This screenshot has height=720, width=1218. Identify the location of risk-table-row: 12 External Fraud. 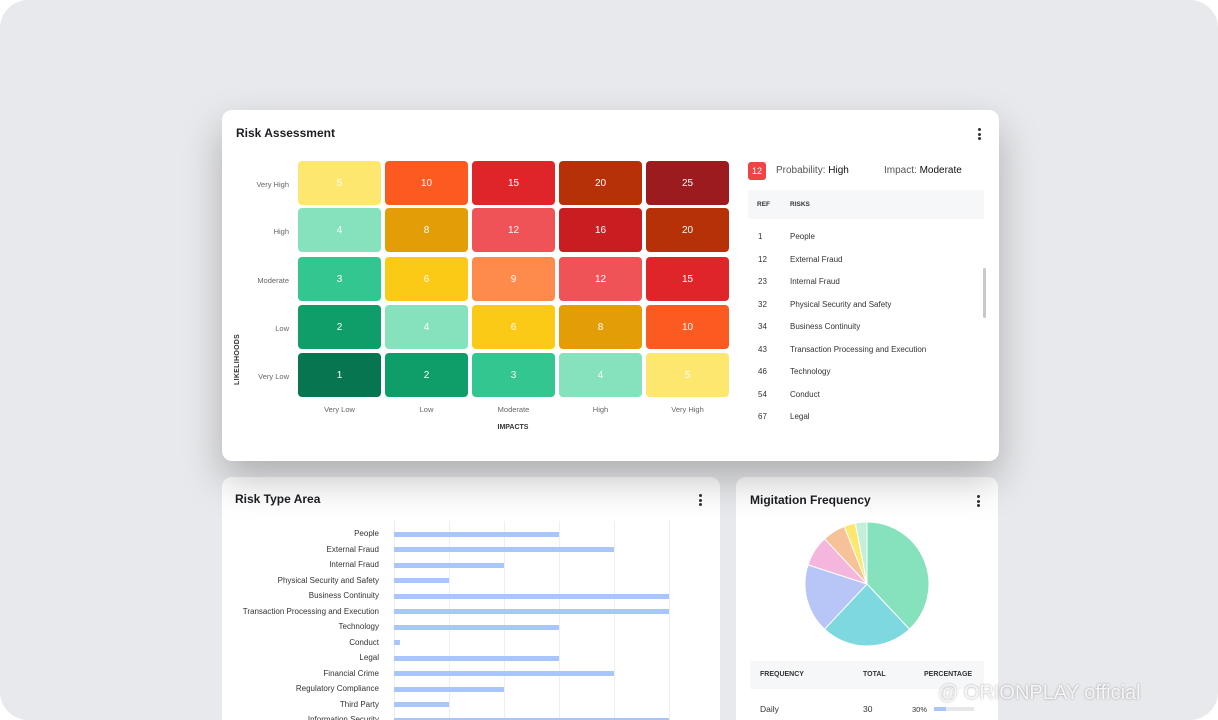
(866, 266).